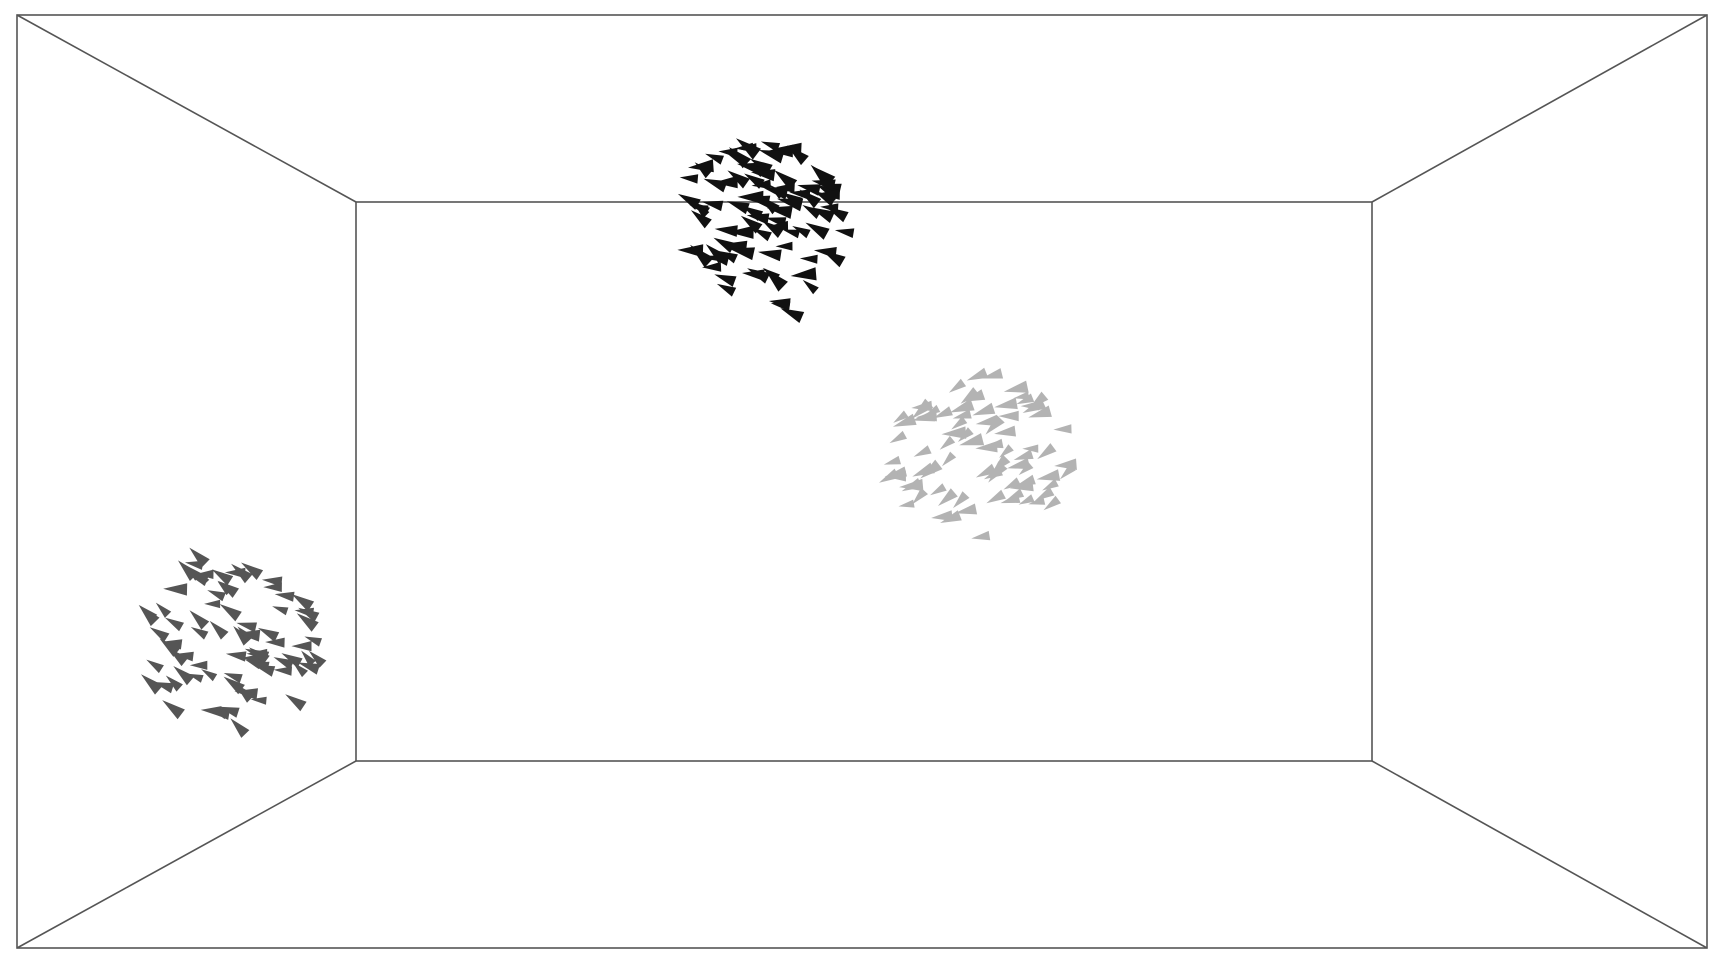 This screenshot has width=1721, height=960. What do you see at coordinates (766, 230) in the screenshot?
I see `black-flock` at bounding box center [766, 230].